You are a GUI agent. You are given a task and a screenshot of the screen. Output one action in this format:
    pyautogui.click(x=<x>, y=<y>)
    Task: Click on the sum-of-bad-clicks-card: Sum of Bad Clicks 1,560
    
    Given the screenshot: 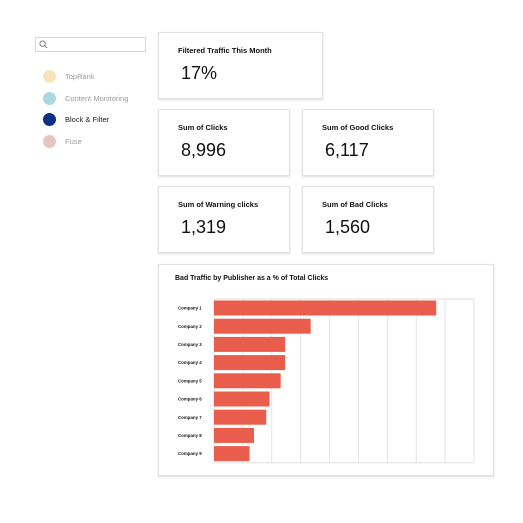 What is the action you would take?
    pyautogui.click(x=368, y=219)
    